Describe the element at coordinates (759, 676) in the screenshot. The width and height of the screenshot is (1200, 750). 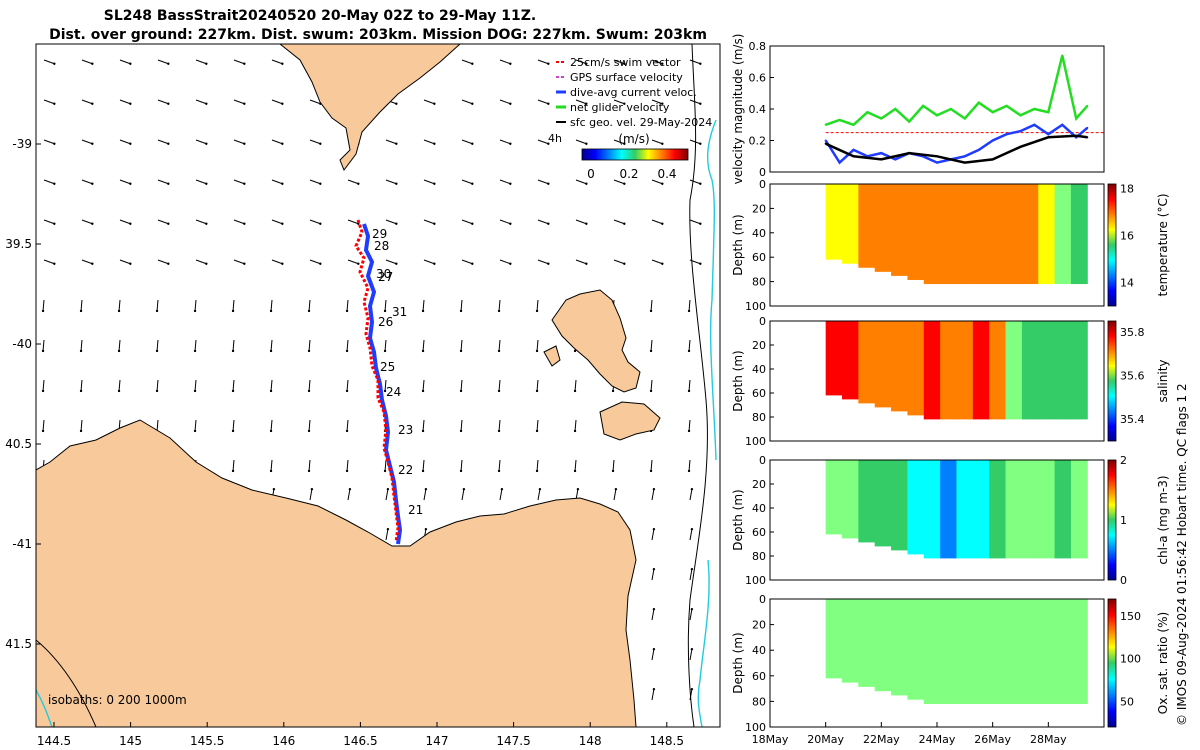
I see `section-y-tick-label: 60` at that location.